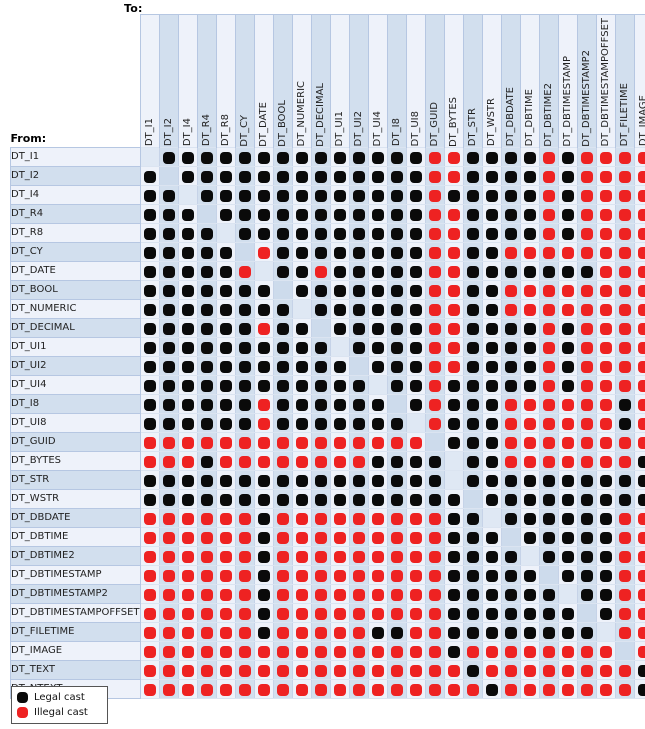 Image resolution: width=645 pixels, height=729 pixels. Describe the element at coordinates (327, 403) in the screenshot. I see `matrix-row: DT_I8` at that location.